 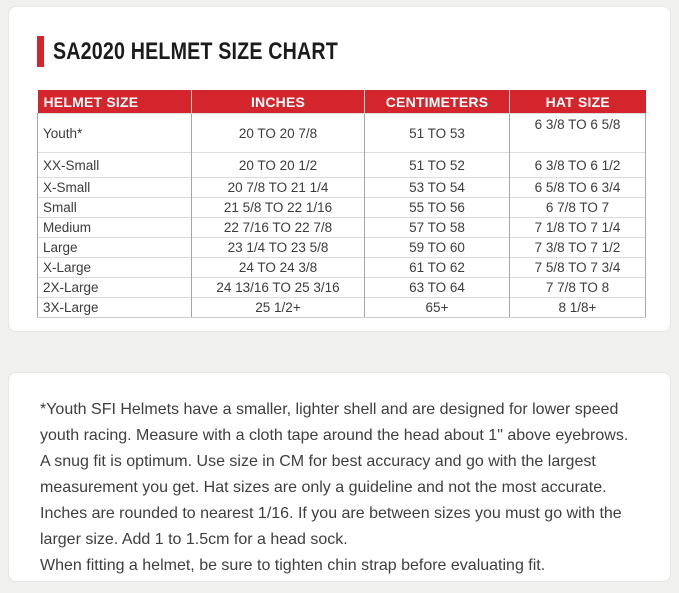 I want to click on cell-centimeters: 57 TO 58, so click(x=437, y=227).